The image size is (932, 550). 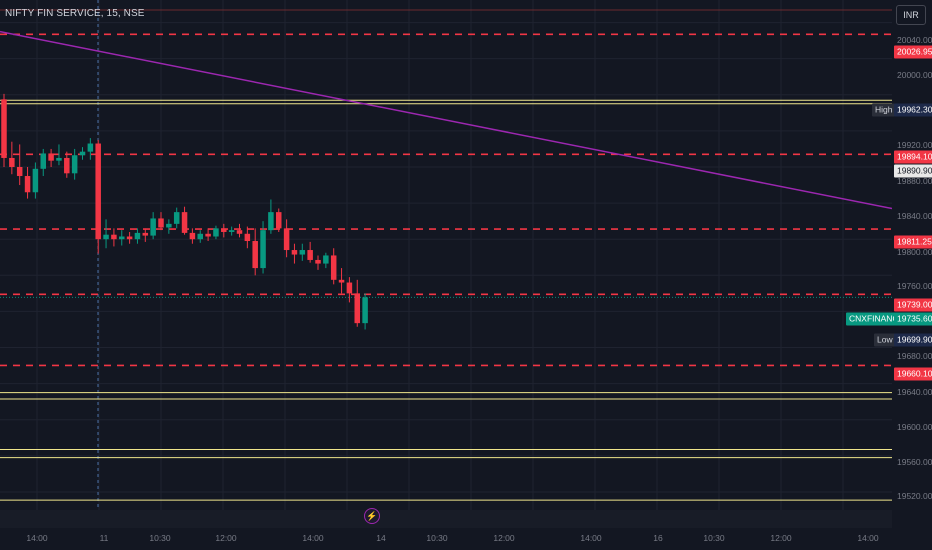 I want to click on price-tick: 19520.00, so click(x=914, y=496).